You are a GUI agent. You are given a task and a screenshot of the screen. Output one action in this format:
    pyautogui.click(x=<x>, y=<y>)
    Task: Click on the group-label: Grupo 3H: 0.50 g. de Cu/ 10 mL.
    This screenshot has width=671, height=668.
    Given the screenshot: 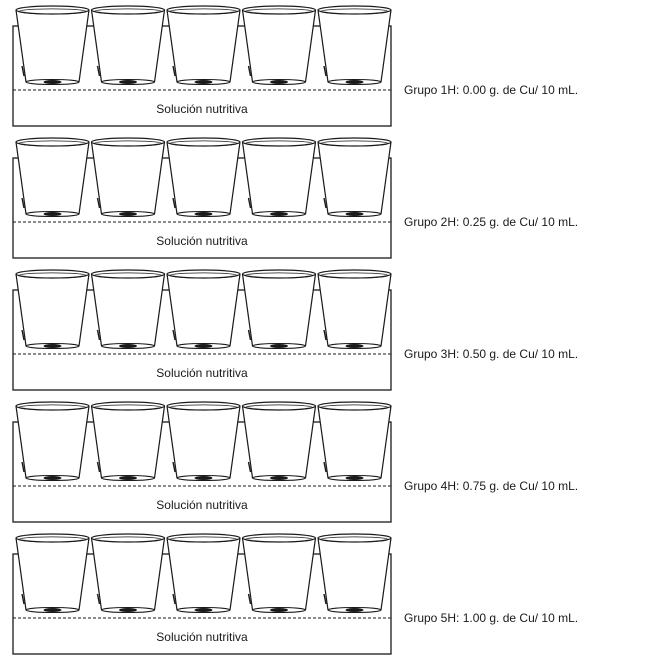 What is the action you would take?
    pyautogui.click(x=491, y=354)
    